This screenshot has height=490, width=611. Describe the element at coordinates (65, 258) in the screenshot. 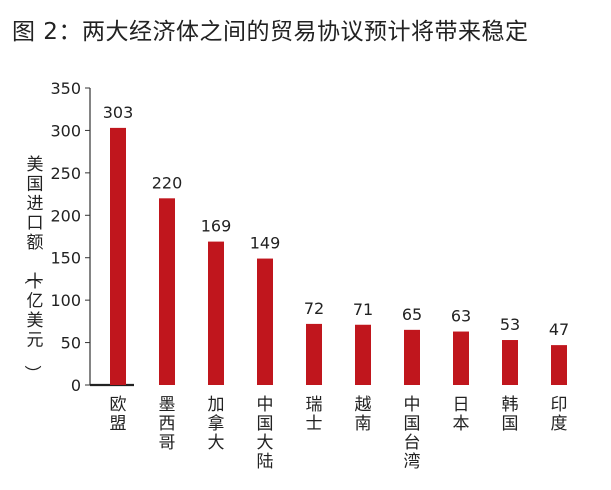

I see `y-tick-label: 150` at that location.